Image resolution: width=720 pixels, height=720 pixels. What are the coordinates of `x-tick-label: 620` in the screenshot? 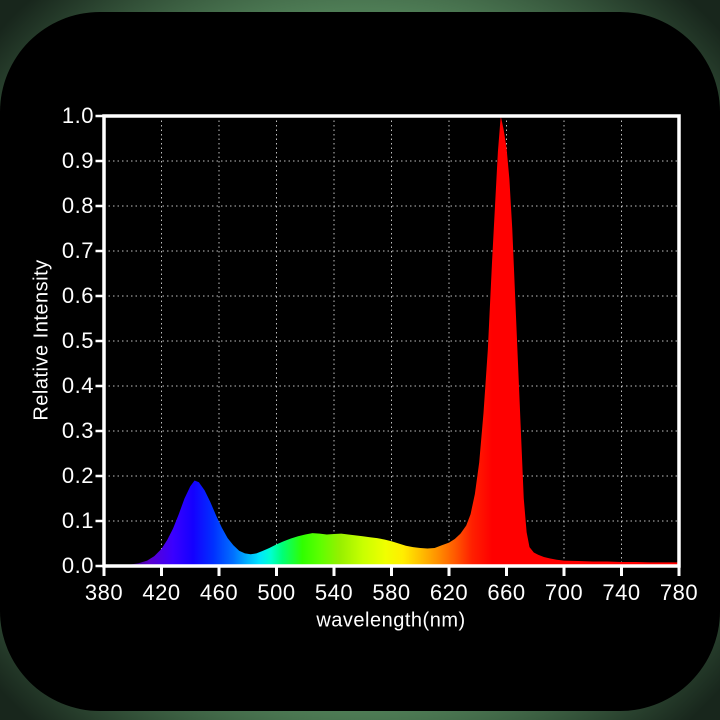 It's located at (449, 592).